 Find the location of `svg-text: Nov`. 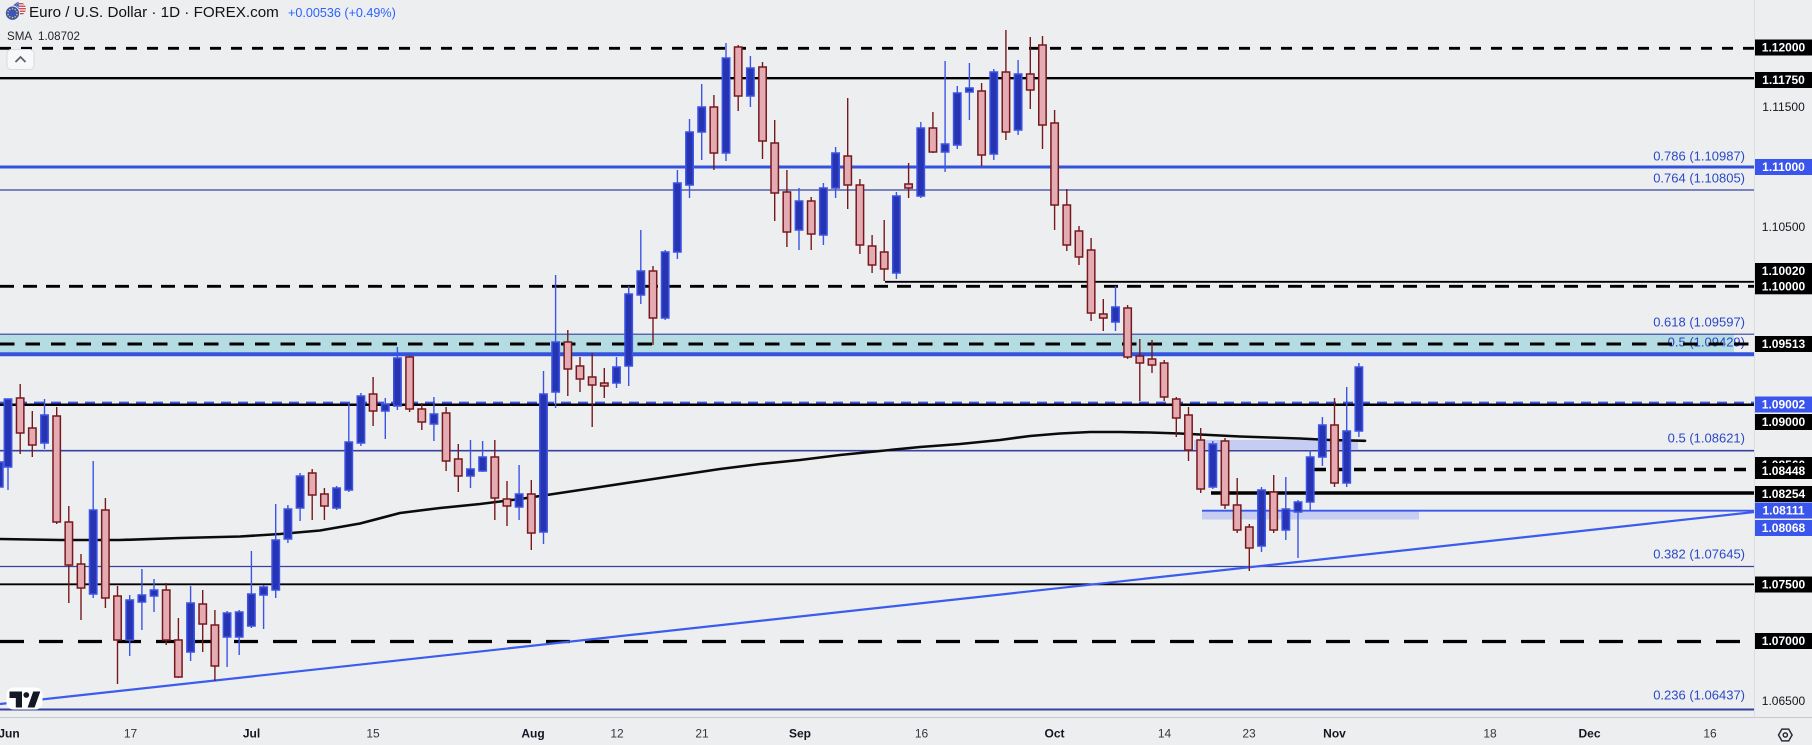

svg-text: Nov is located at coordinates (1334, 734).